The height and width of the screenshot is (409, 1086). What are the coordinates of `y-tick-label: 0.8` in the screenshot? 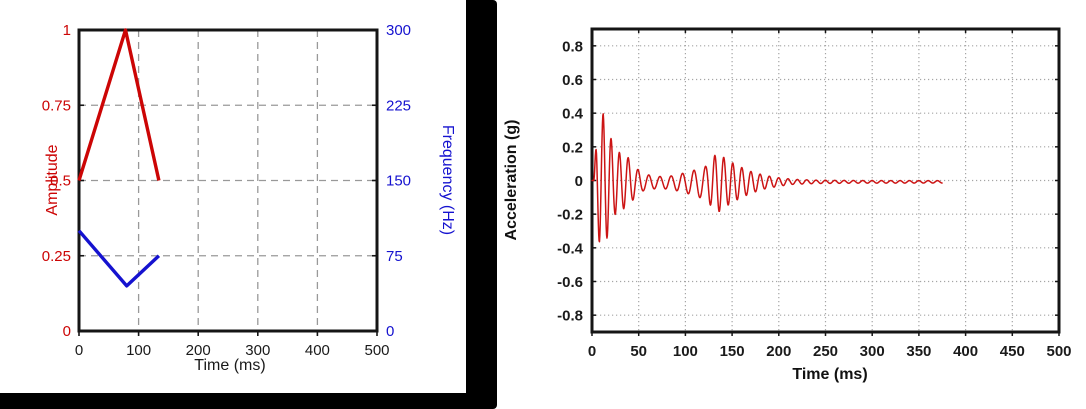 It's located at (572, 46).